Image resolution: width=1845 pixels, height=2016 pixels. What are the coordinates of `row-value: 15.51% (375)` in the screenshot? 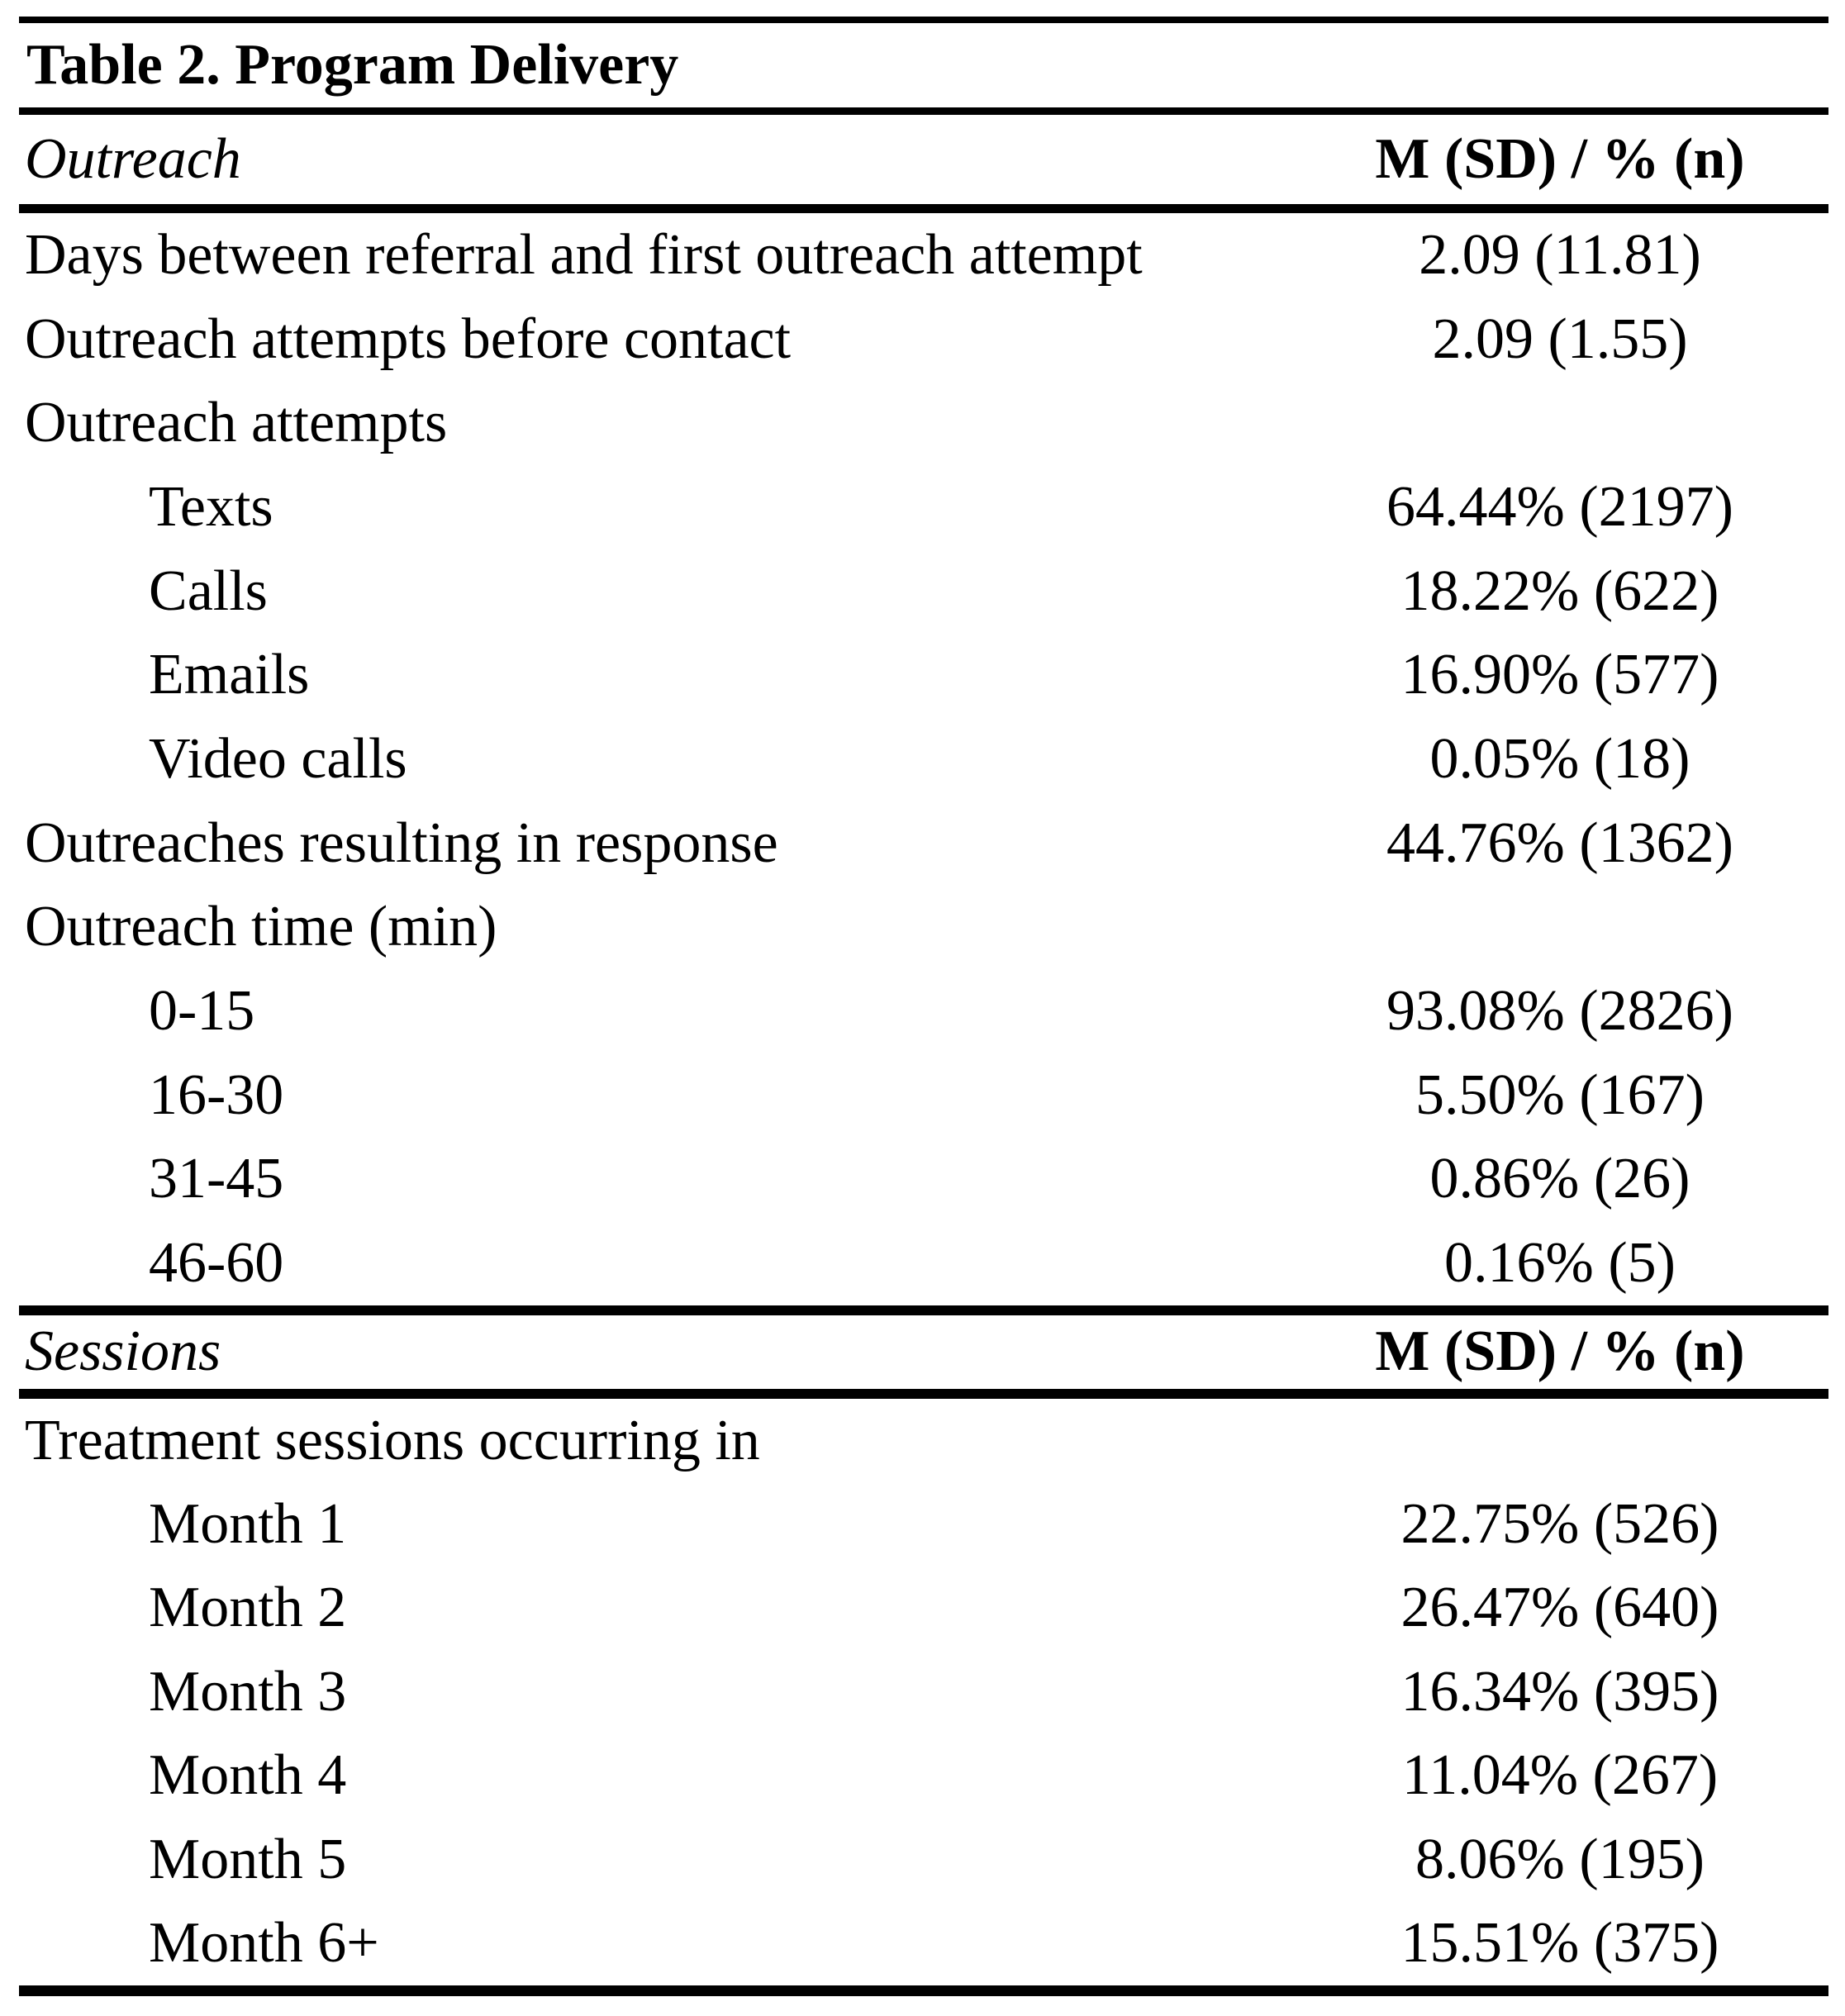 It's located at (1559, 1942).